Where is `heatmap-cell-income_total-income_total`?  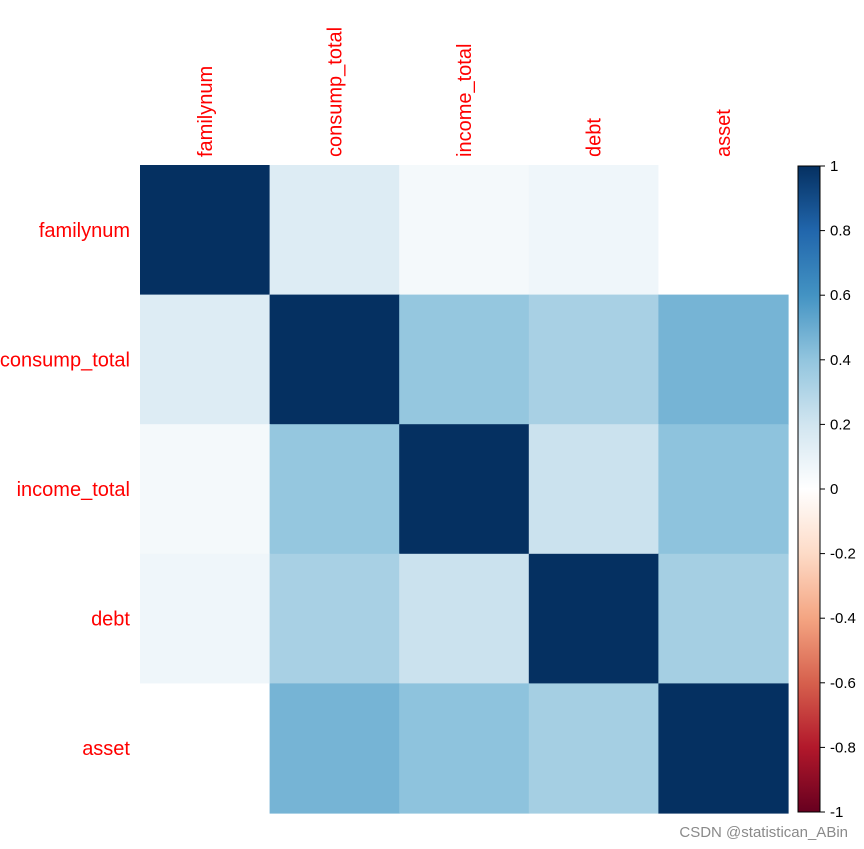
heatmap-cell-income_total-income_total is located at coordinates (464, 489).